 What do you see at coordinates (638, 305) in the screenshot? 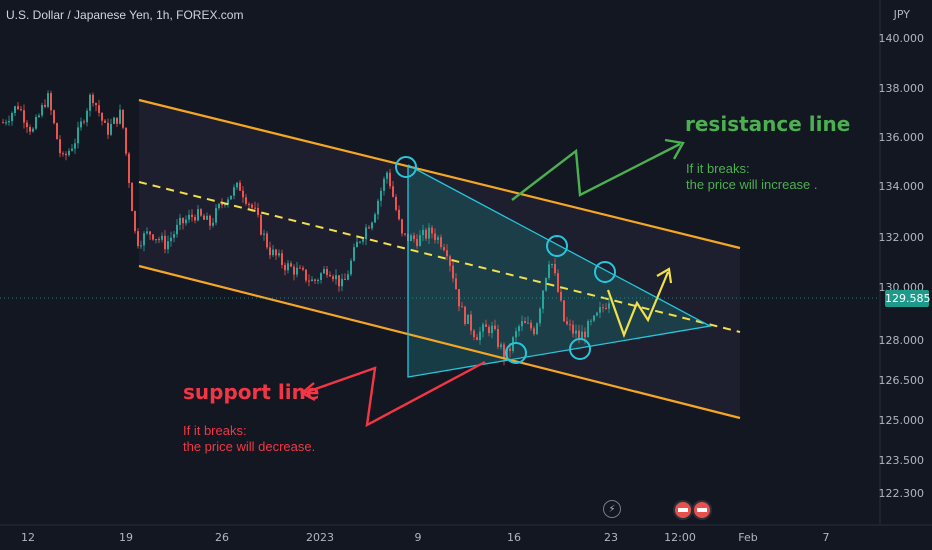
I see `projection-zigzag` at bounding box center [638, 305].